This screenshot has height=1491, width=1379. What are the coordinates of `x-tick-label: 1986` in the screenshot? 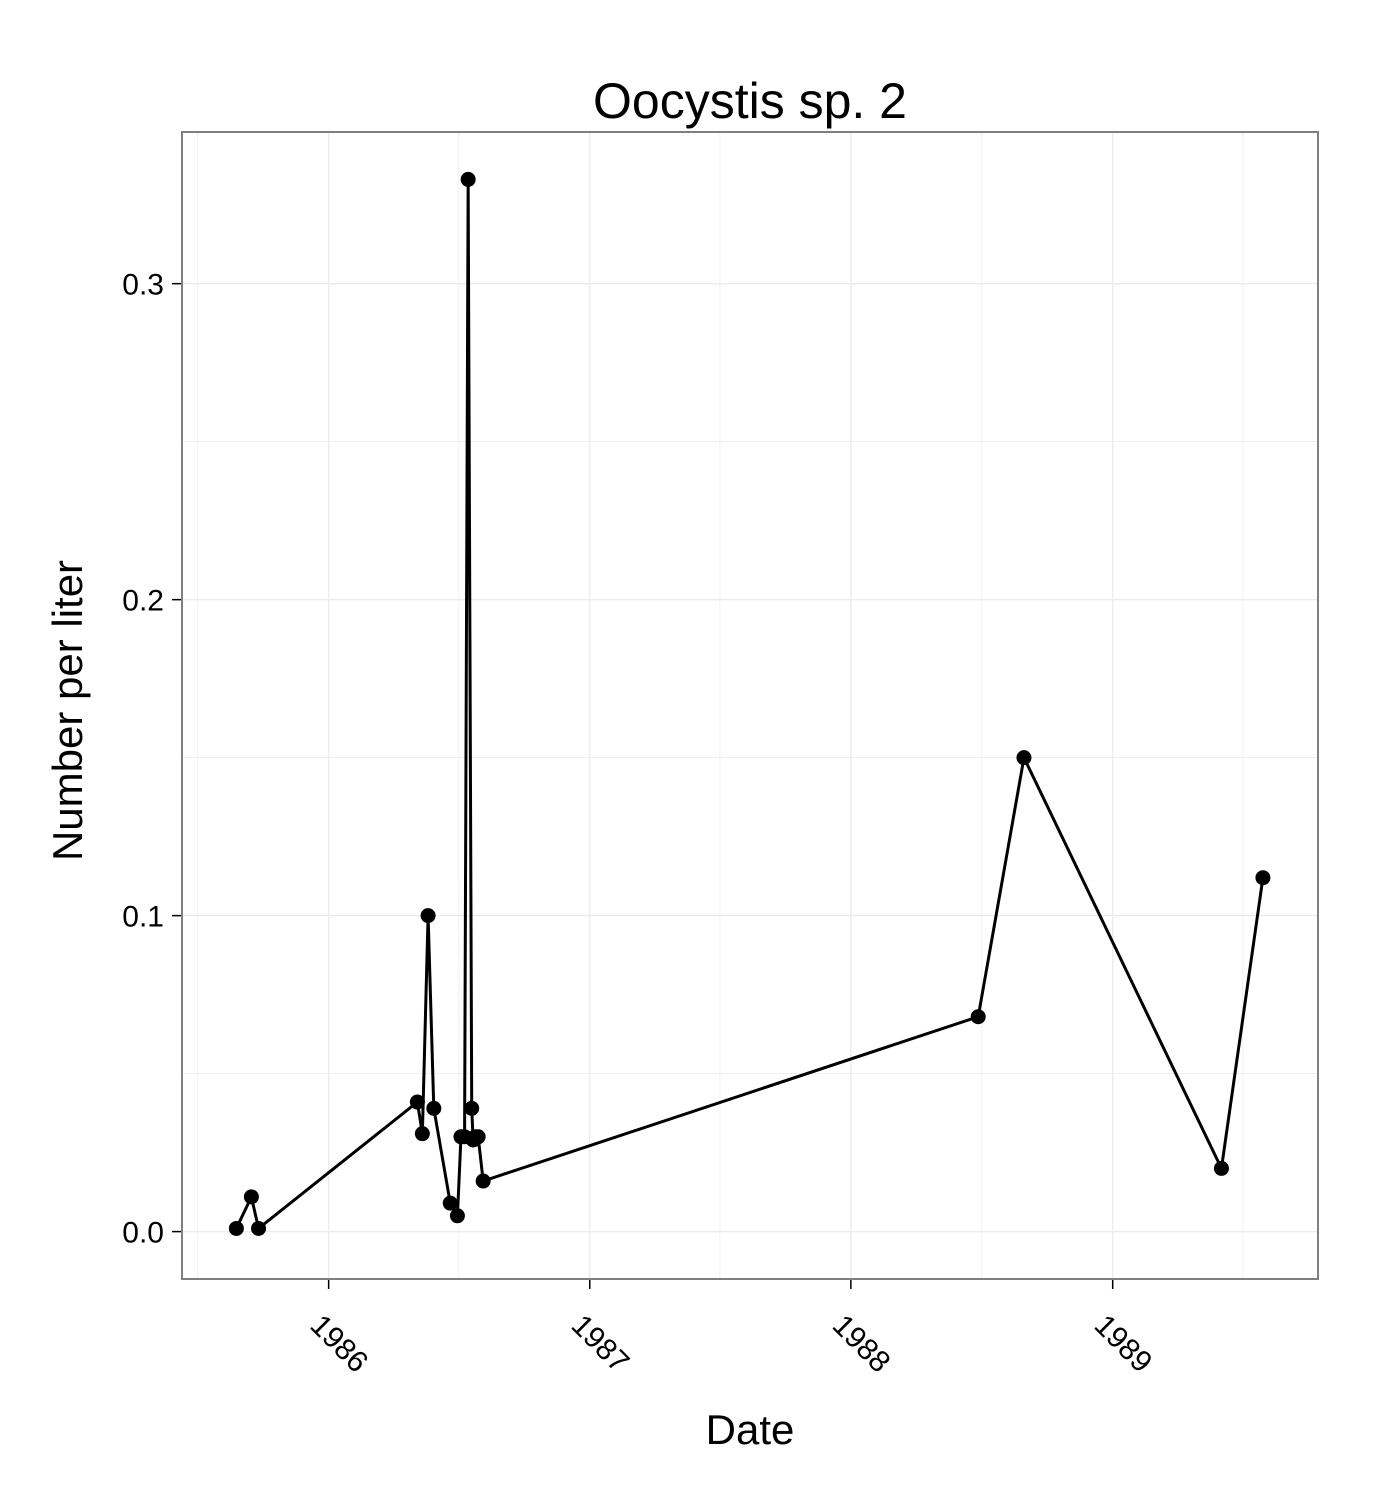 It's located at (339, 1344).